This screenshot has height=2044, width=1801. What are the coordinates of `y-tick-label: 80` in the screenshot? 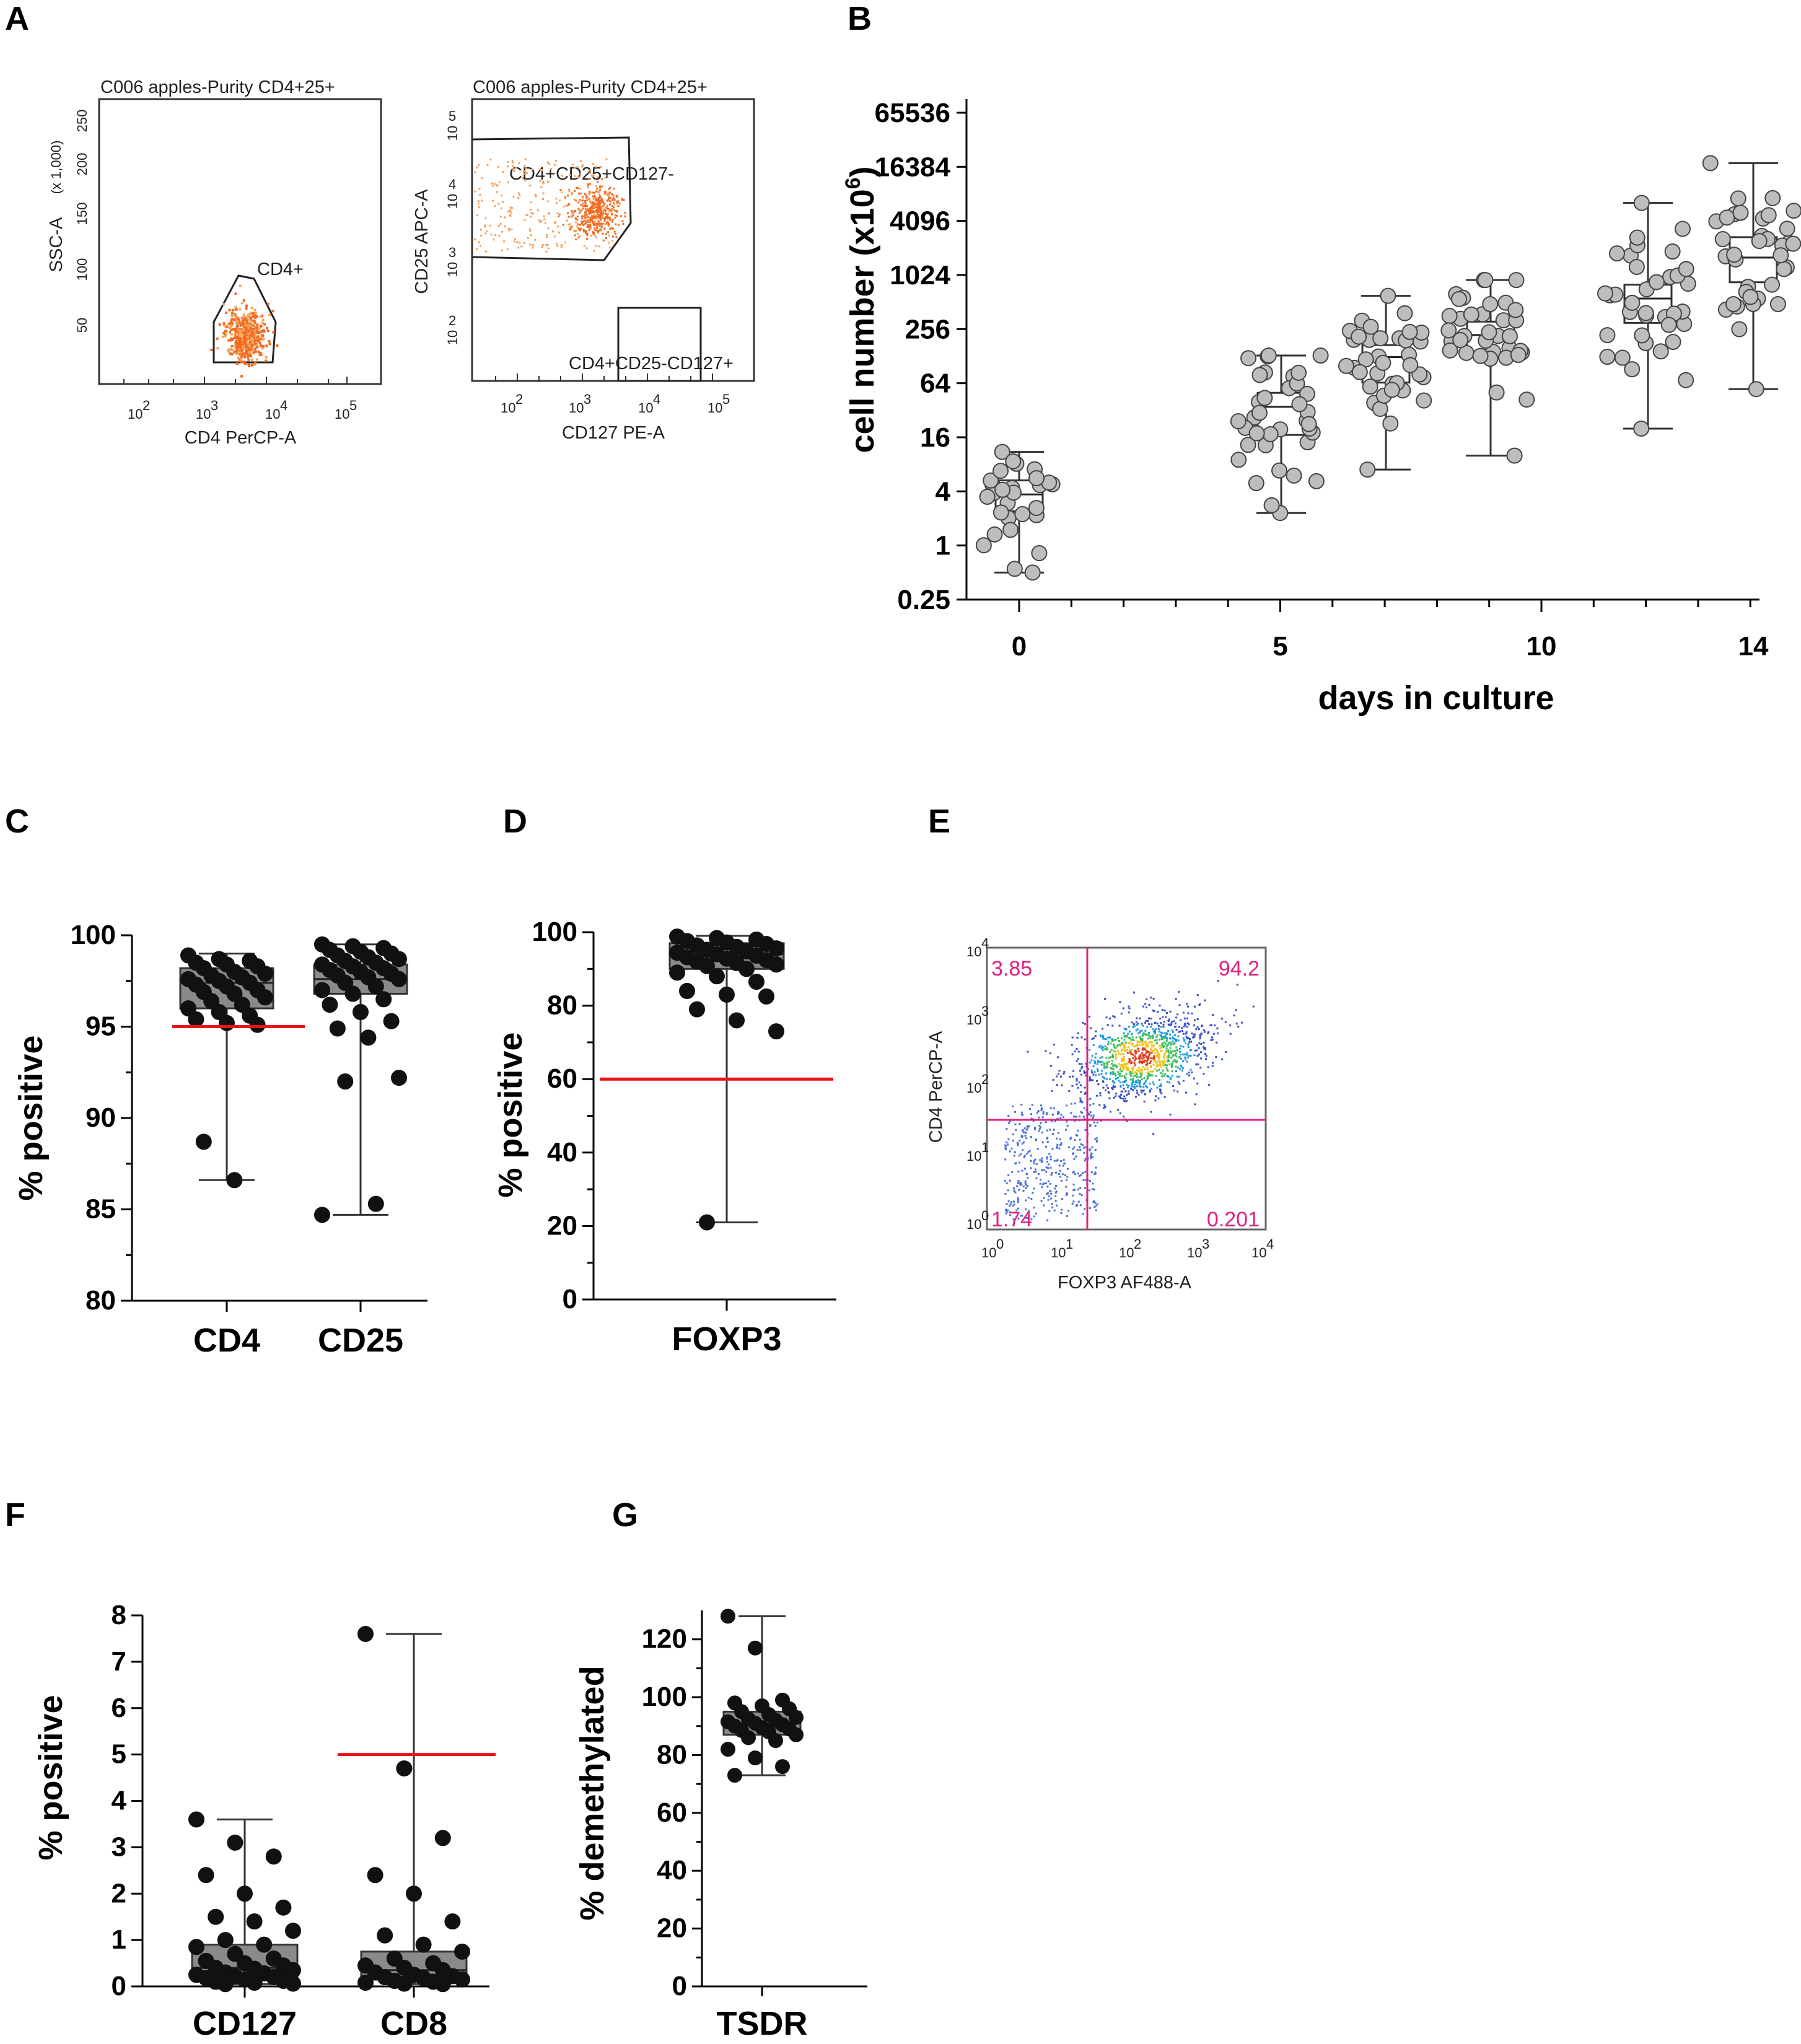 It's located at (562, 1005).